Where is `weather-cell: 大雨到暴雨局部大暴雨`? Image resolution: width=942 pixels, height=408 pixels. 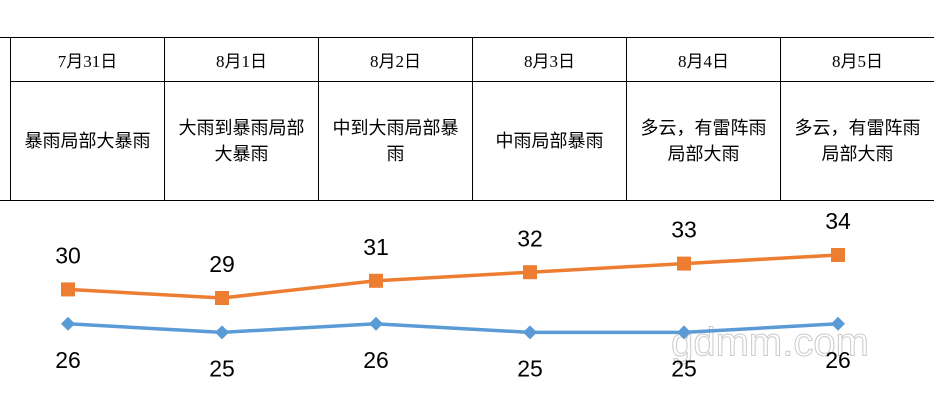
weather-cell: 大雨到暴雨局部大暴雨 is located at coordinates (241, 141).